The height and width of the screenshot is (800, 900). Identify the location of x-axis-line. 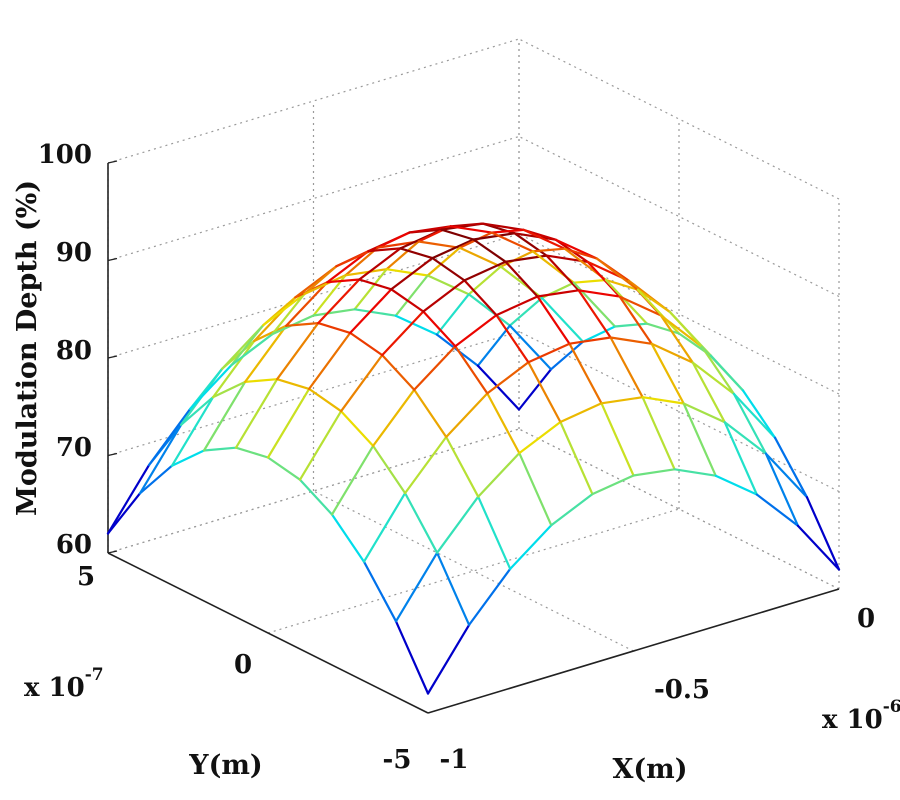
(633, 651).